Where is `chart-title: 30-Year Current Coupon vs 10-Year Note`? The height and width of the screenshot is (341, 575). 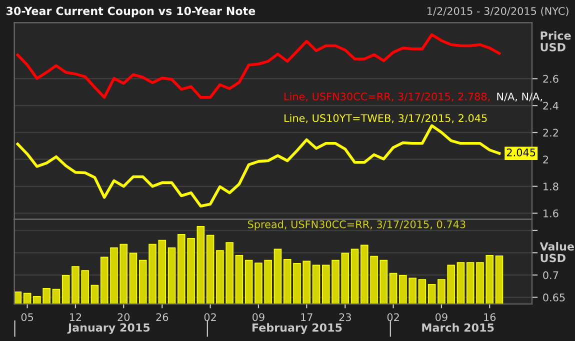 chart-title: 30-Year Current Coupon vs 10-Year Note is located at coordinates (131, 12).